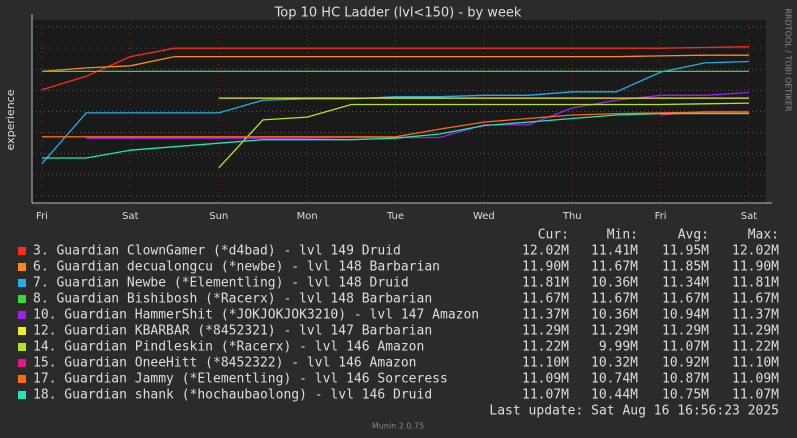 Image resolution: width=797 pixels, height=438 pixels. Describe the element at coordinates (572, 216) in the screenshot. I see `x-tick-label: Thu` at that location.